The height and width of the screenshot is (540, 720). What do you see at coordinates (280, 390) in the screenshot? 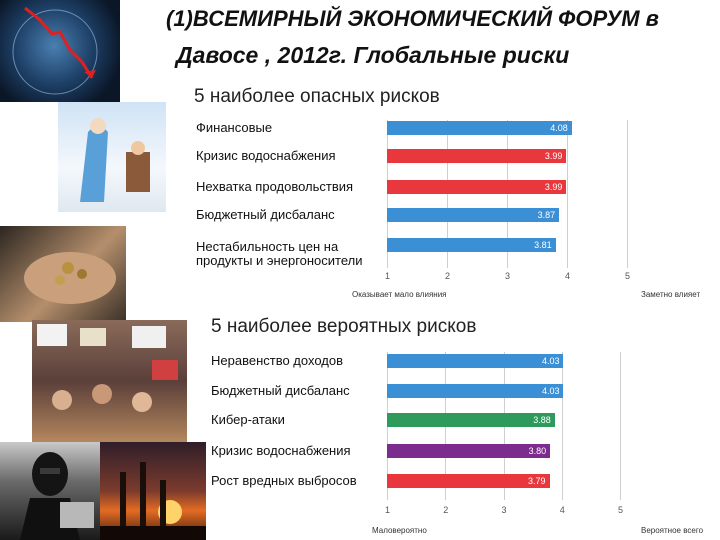
I see `chart2-category-label: Бюджетный дисбаланс` at bounding box center [280, 390].